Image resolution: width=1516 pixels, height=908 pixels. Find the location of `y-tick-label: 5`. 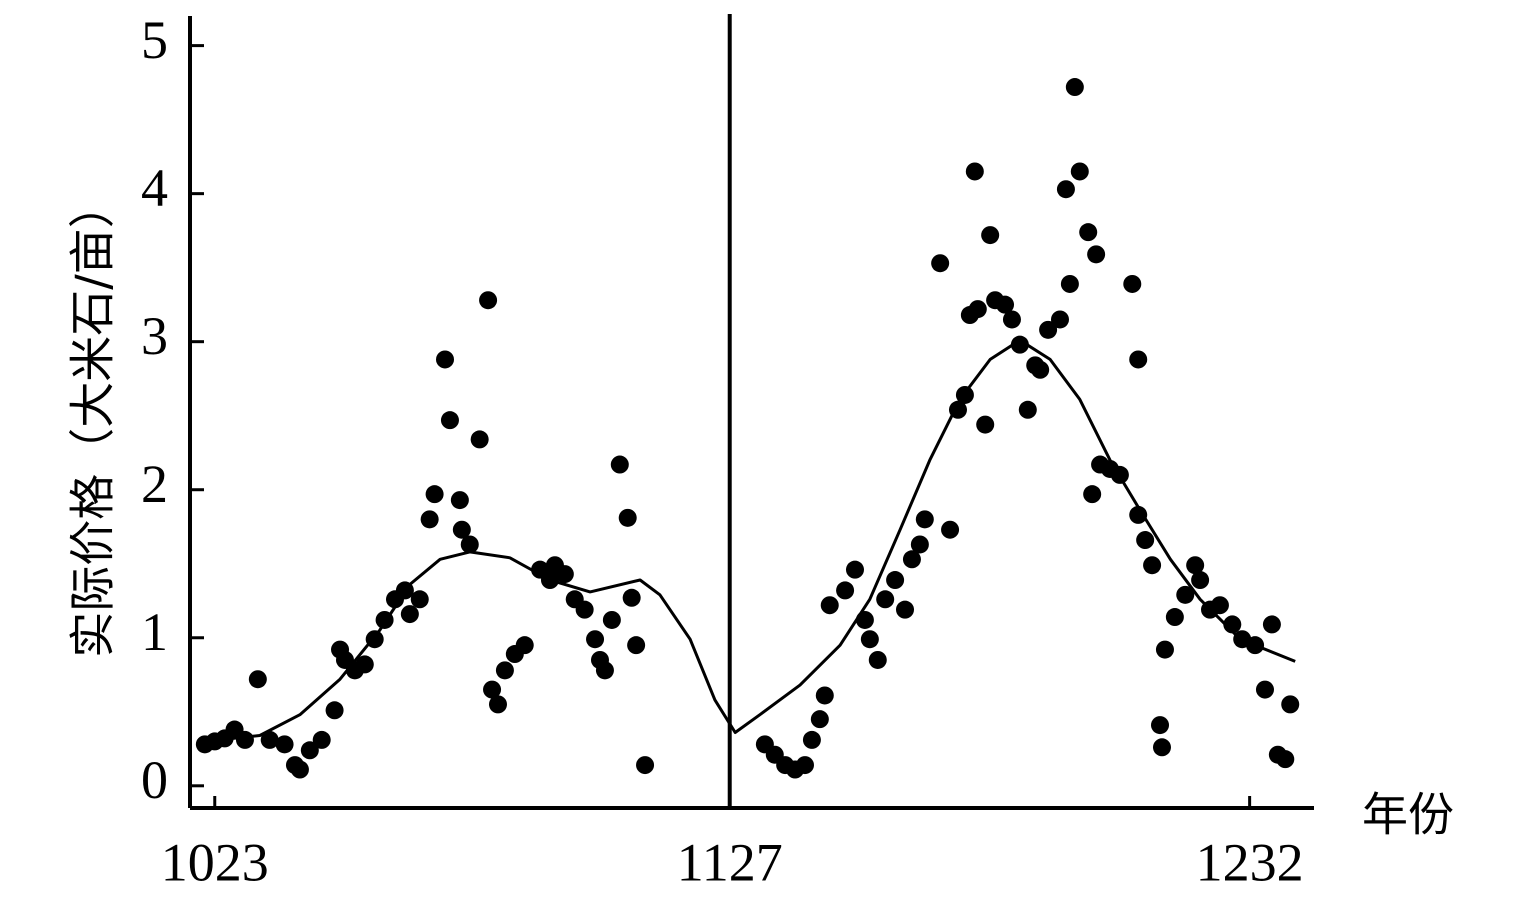

y-tick-label: 5 is located at coordinates (154, 40).